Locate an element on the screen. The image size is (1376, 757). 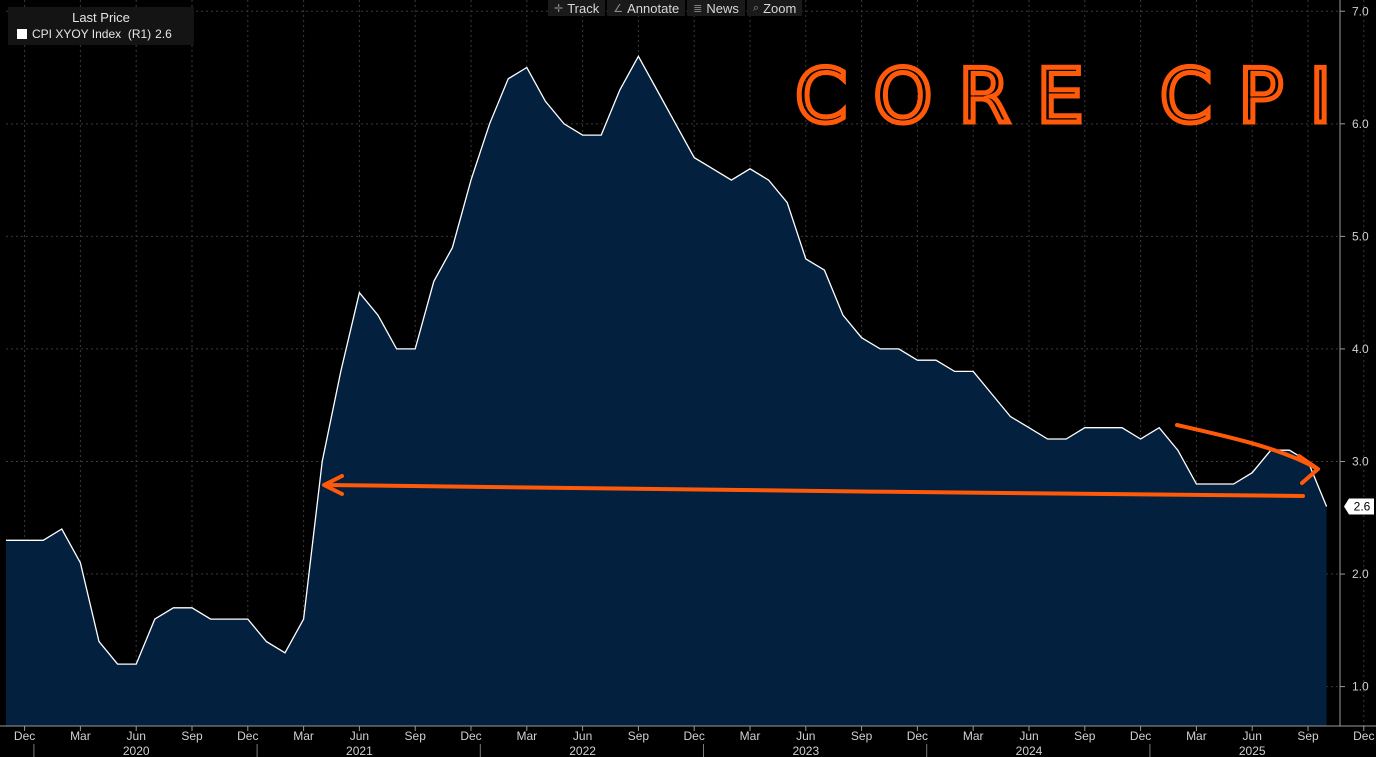
zoom-button: ⌕ Zoom is located at coordinates (774, 8).